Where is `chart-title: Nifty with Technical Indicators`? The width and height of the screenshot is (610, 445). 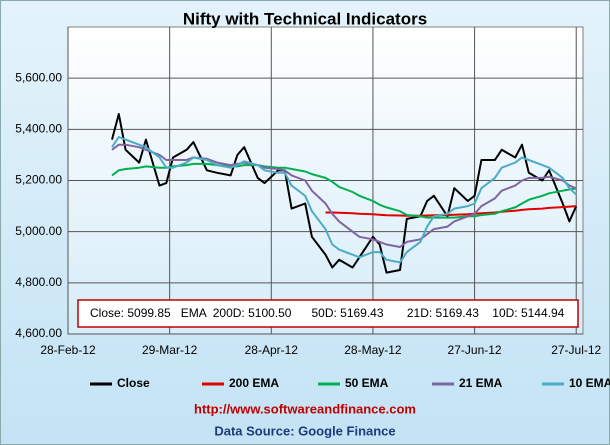 chart-title: Nifty with Technical Indicators is located at coordinates (305, 18).